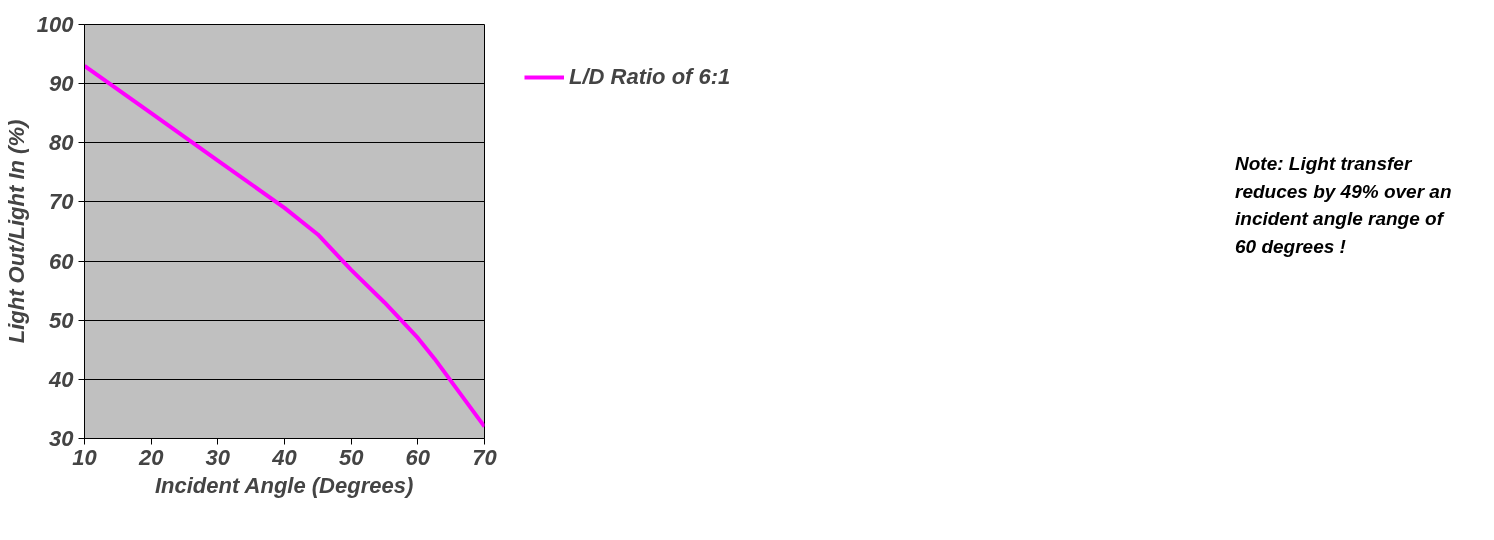 This screenshot has height=540, width=1494. I want to click on y-tick-label: 80, so click(62, 143).